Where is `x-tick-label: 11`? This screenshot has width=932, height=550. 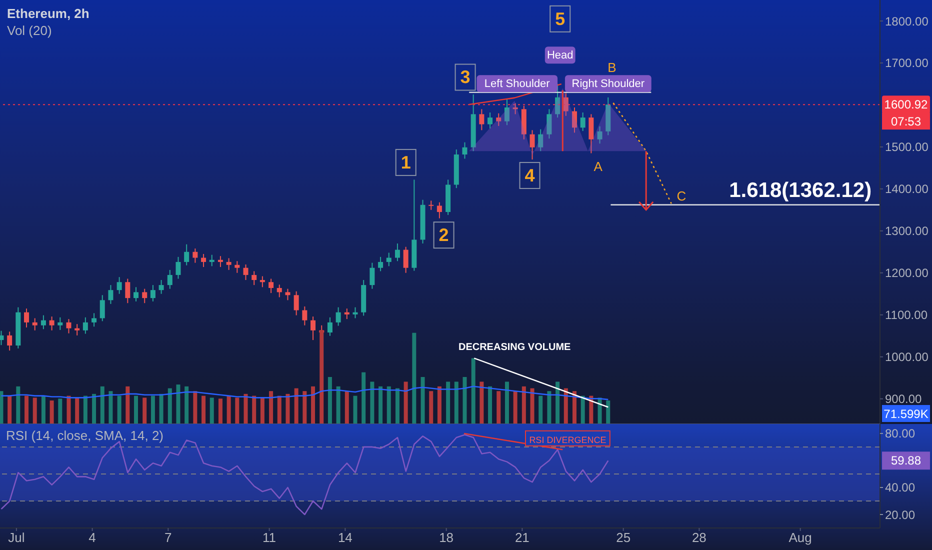 x-tick-label: 11 is located at coordinates (269, 538).